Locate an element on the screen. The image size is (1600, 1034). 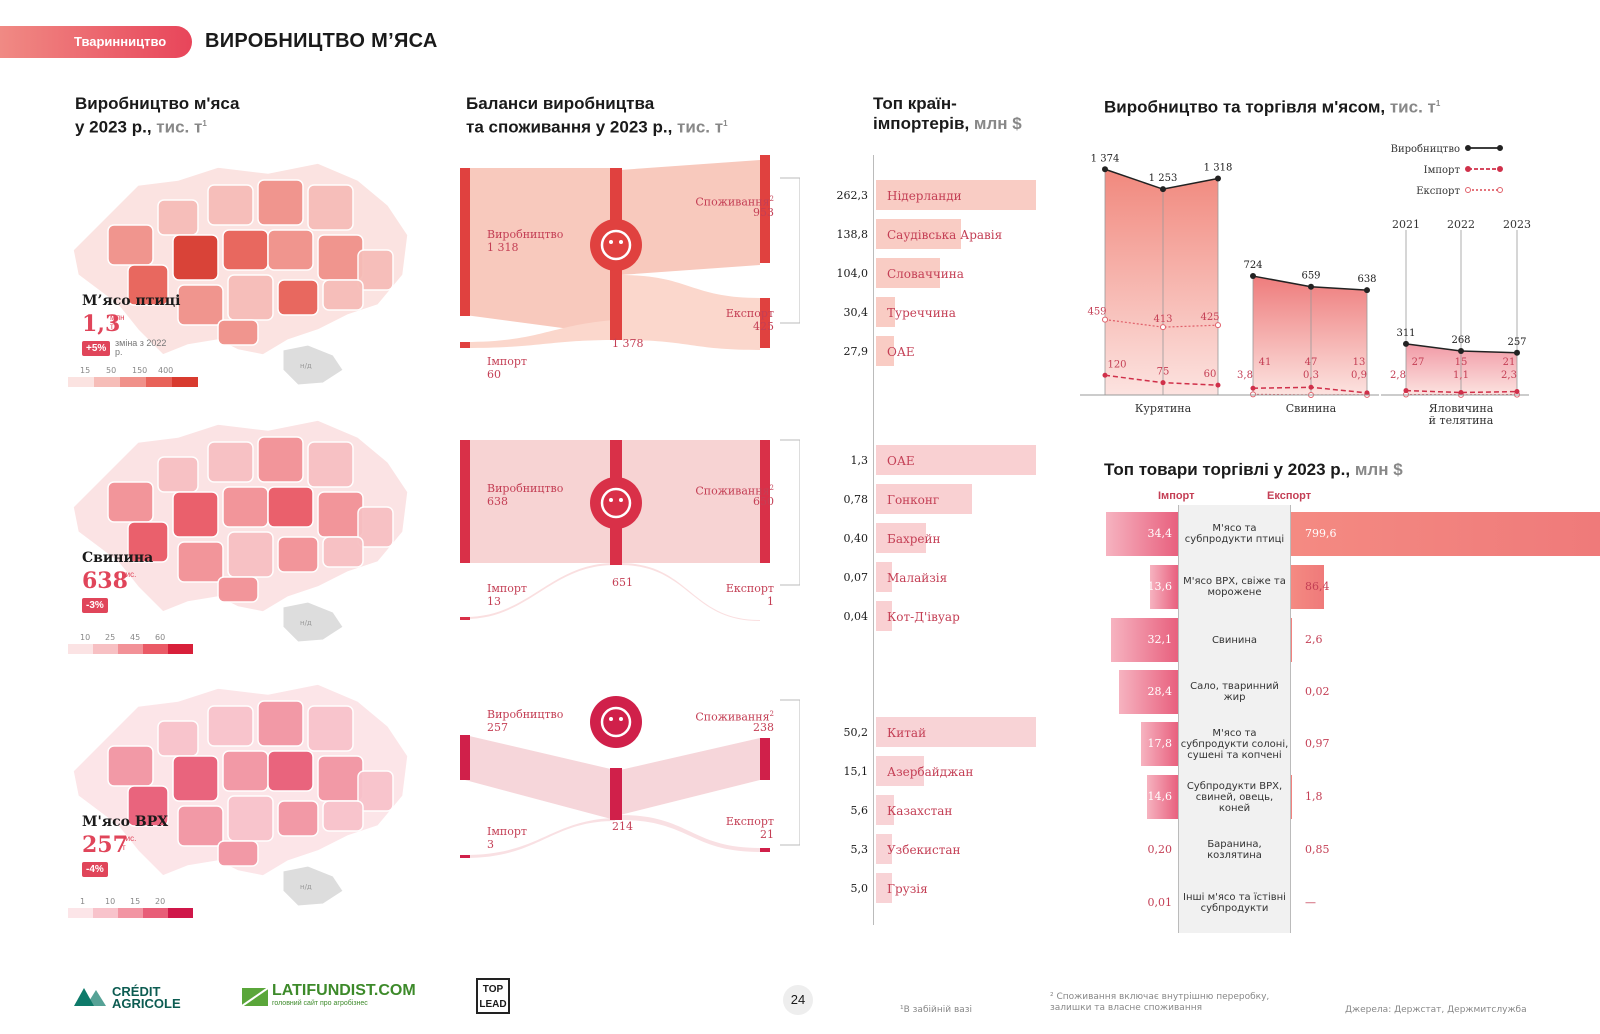
chicken-icon is located at coordinates (616, 245).